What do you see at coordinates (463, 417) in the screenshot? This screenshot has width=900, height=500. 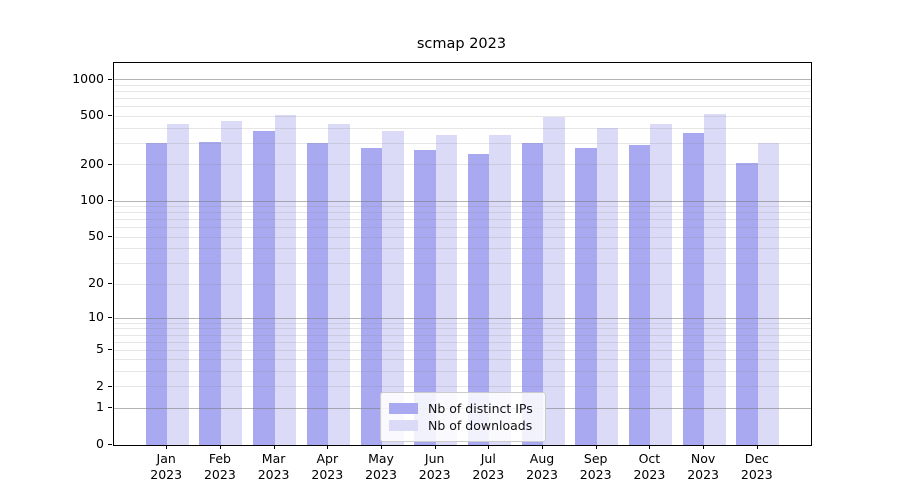 I see `legend: Nb of distinct IPs Nb of downloads` at bounding box center [463, 417].